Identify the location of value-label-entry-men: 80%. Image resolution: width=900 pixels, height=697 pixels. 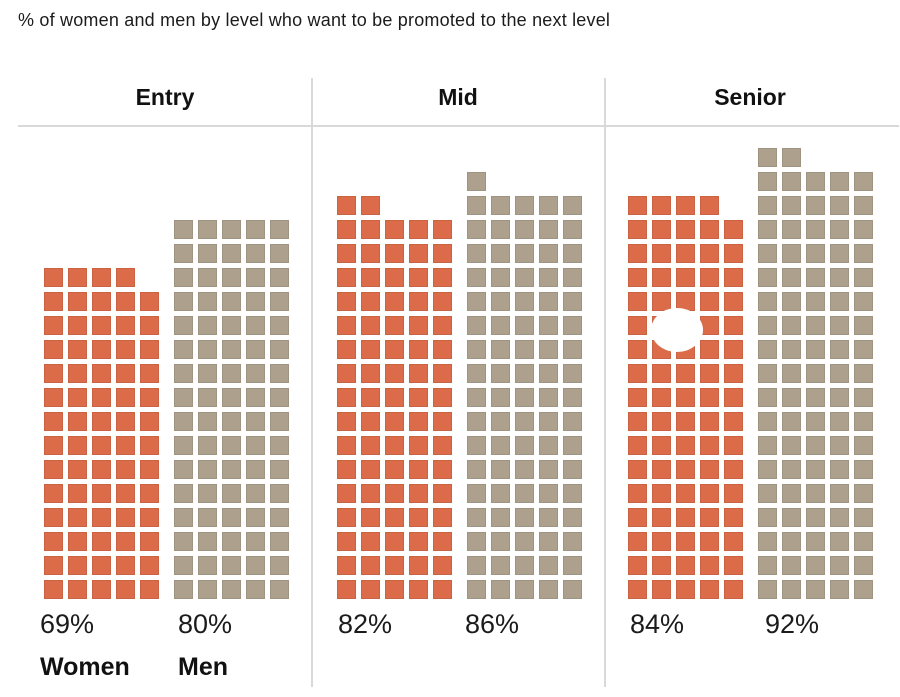
(205, 624).